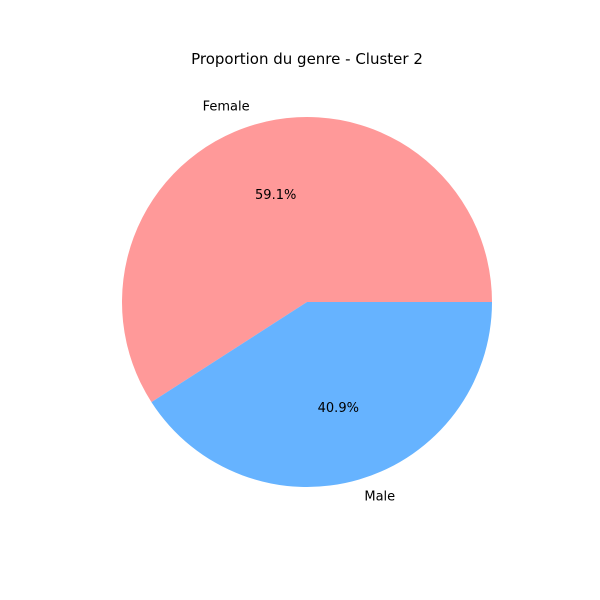 The width and height of the screenshot is (600, 600). What do you see at coordinates (226, 106) in the screenshot?
I see `slice-label-female: Female` at bounding box center [226, 106].